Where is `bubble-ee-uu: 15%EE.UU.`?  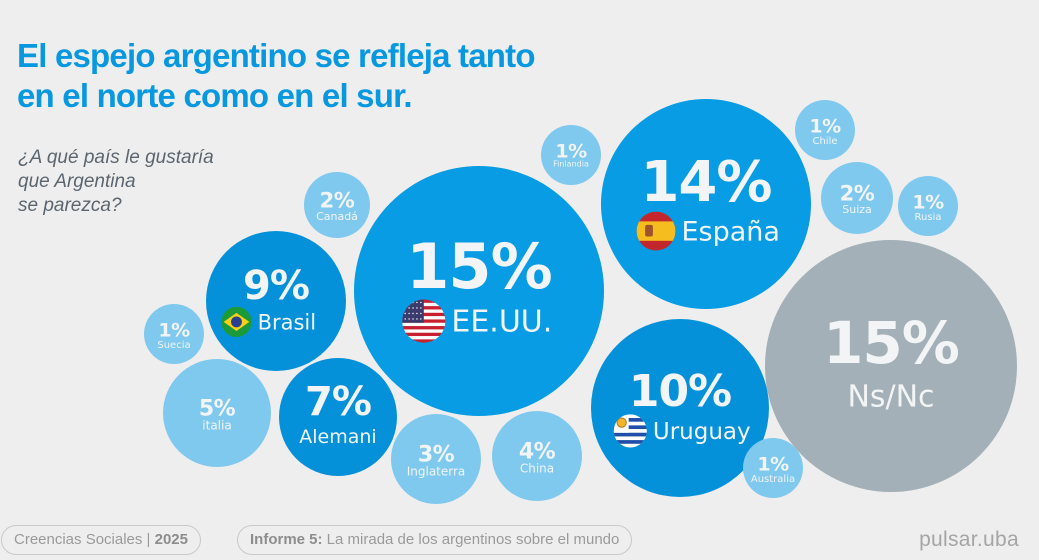
bubble-ee-uu: 15%EE.UU. is located at coordinates (479, 291).